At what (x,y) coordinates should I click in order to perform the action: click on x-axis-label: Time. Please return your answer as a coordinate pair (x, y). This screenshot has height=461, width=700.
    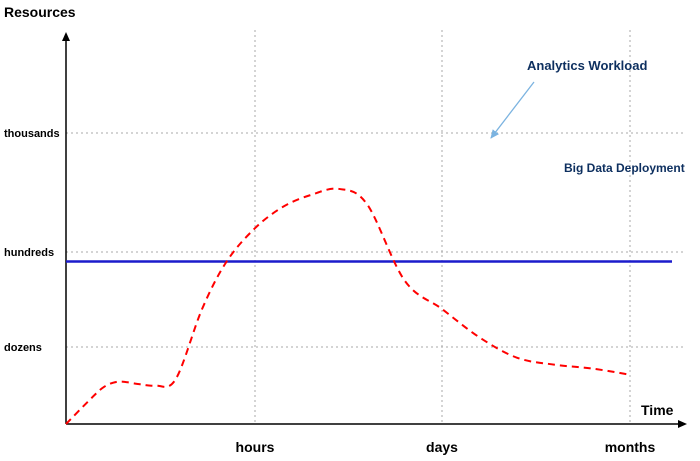
    Looking at the image, I should click on (657, 410).